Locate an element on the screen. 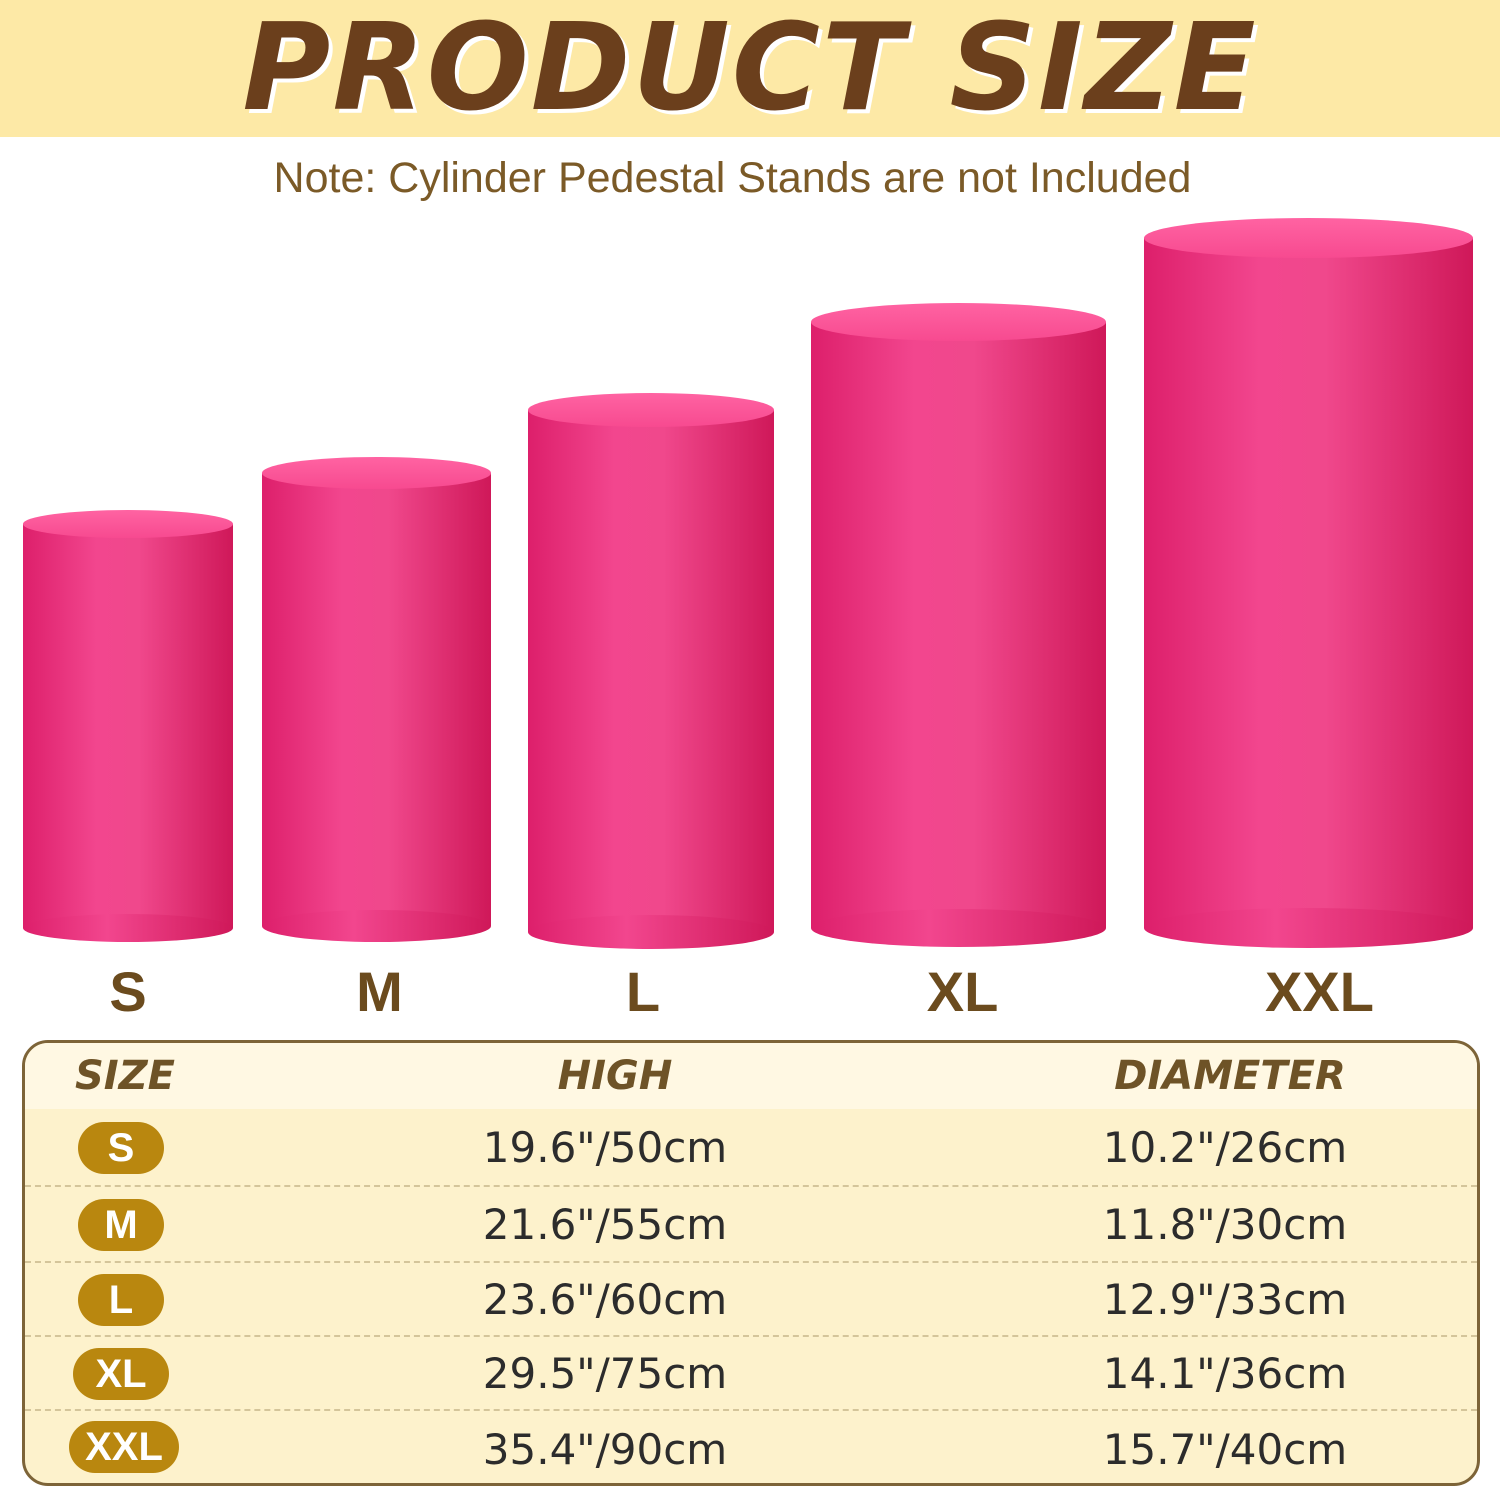 The image size is (1500, 1500). title-banner is located at coordinates (750, 68).